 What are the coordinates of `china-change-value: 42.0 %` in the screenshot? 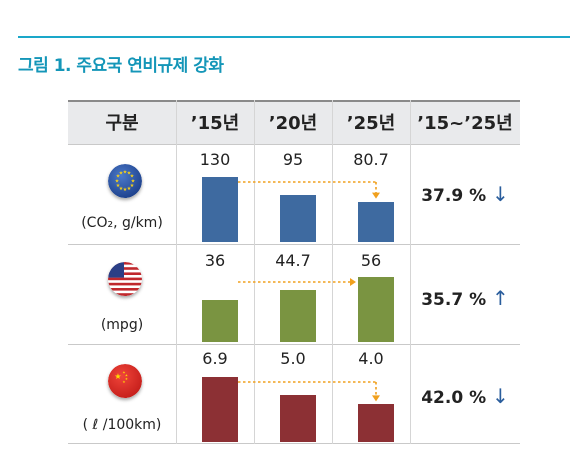 It's located at (454, 398).